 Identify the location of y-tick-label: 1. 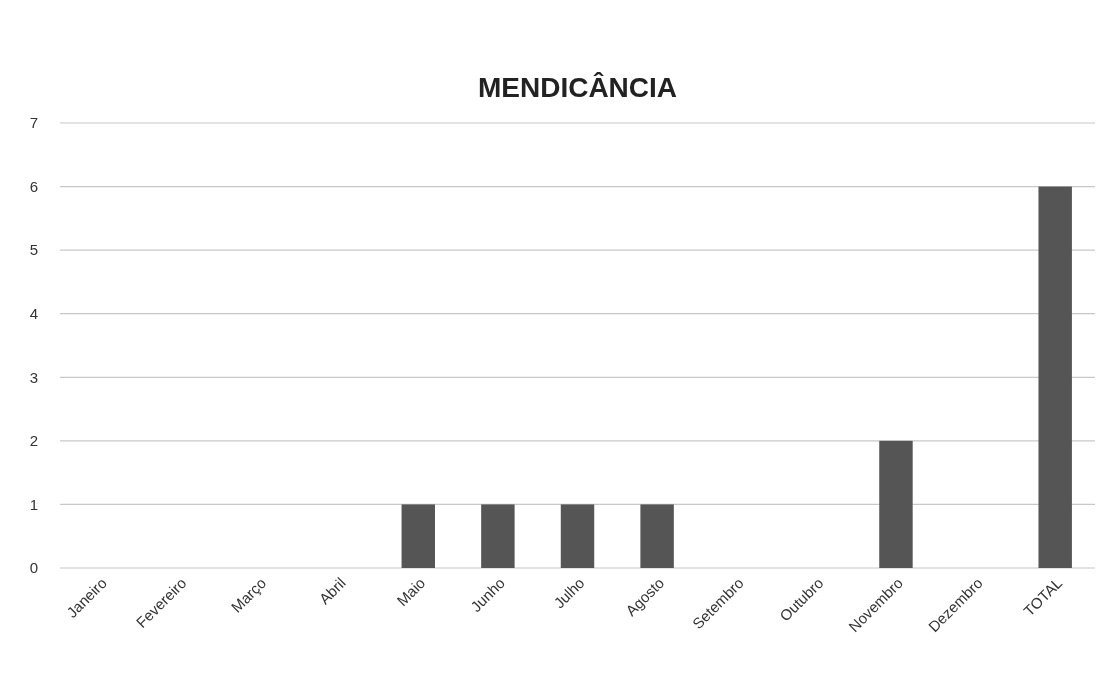
(33, 504).